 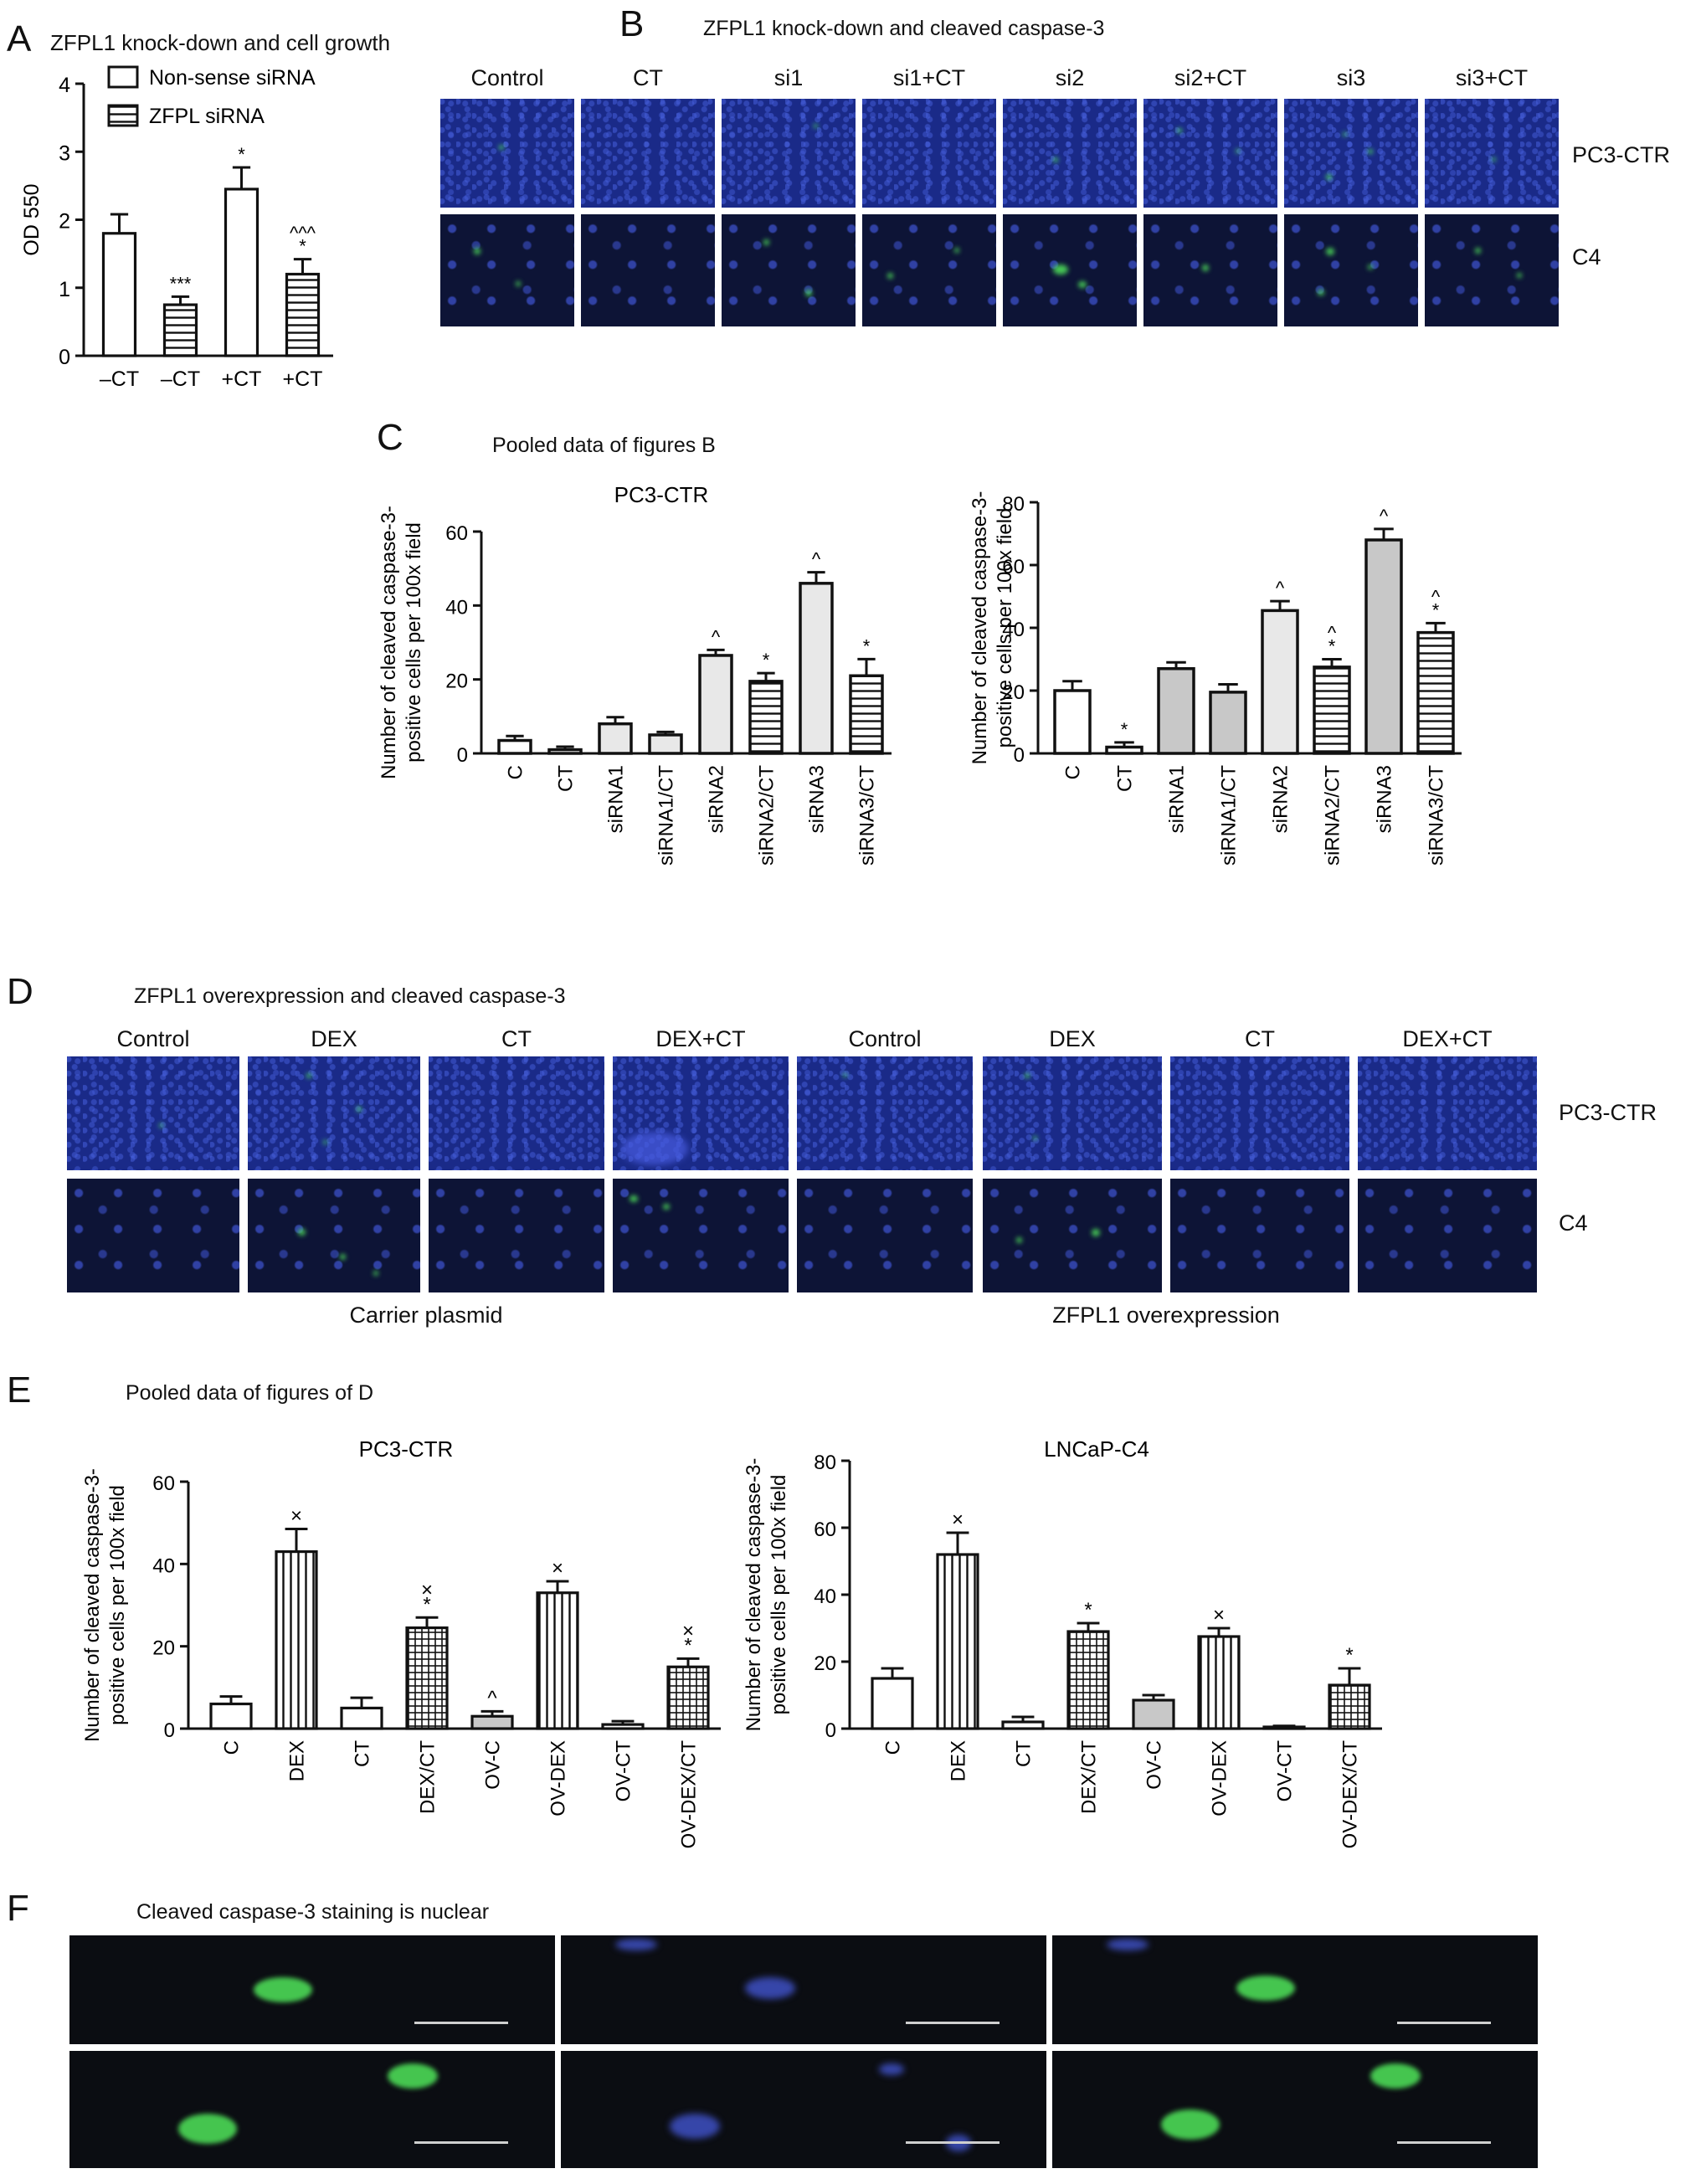 What do you see at coordinates (1070, 77) in the screenshot?
I see `b-col-label: si2` at bounding box center [1070, 77].